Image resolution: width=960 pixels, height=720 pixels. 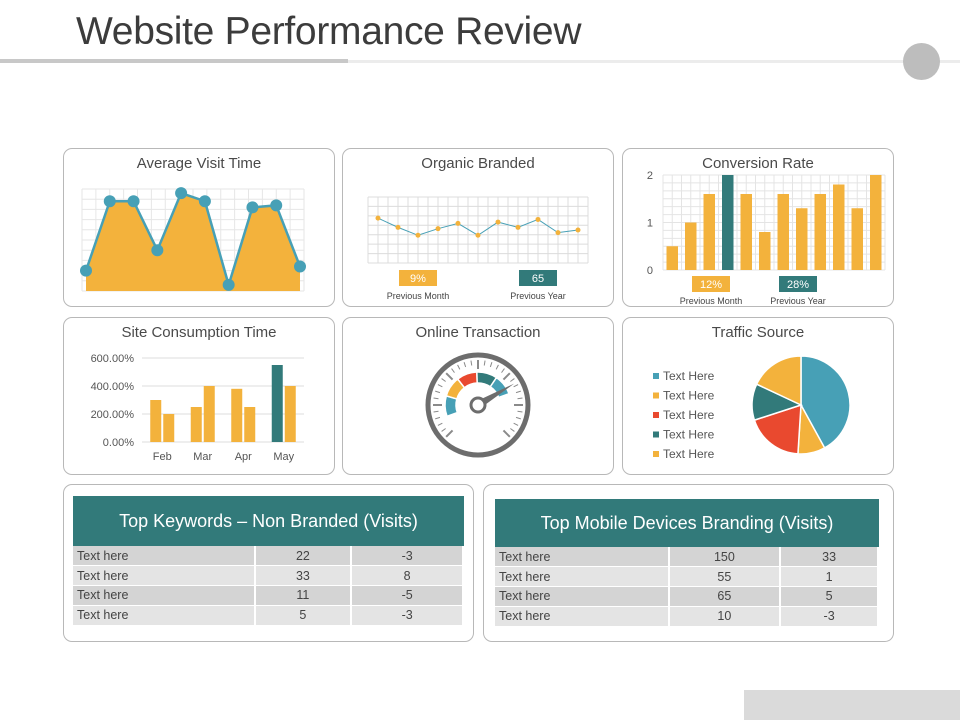 What do you see at coordinates (478, 405) in the screenshot?
I see `gauge-icon` at bounding box center [478, 405].